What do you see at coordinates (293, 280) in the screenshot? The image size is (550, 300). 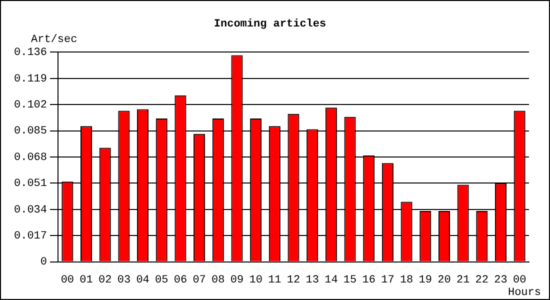 I see `x-tick-label: 12` at bounding box center [293, 280].